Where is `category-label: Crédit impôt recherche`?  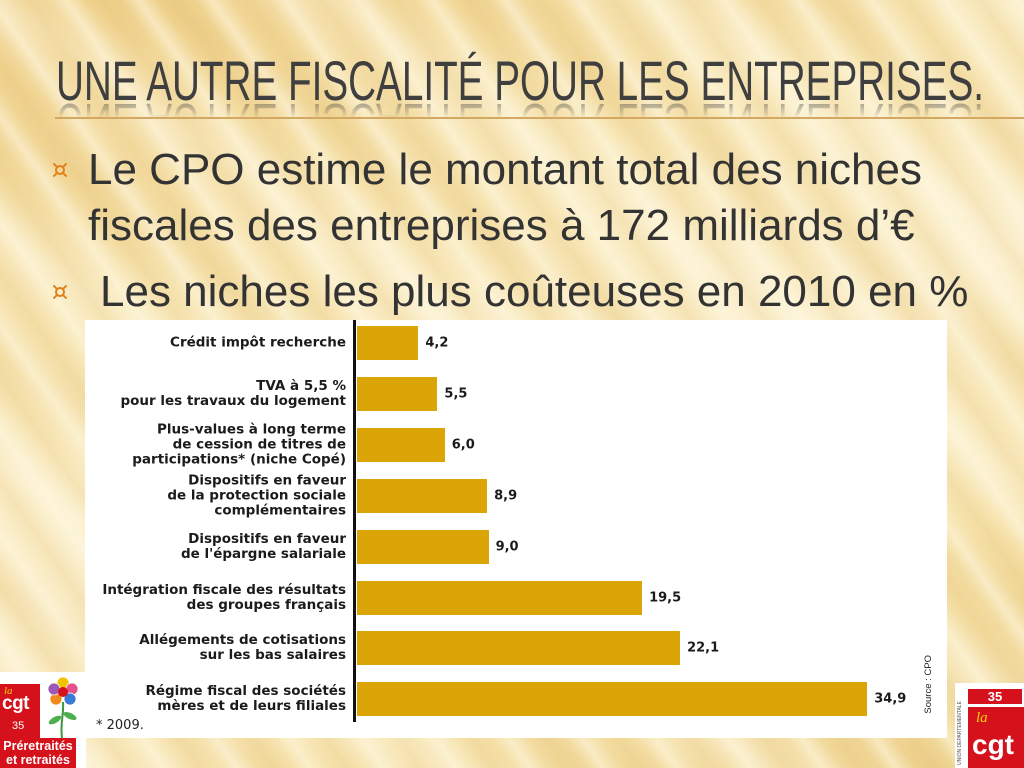
category-label: Crédit impôt recherche is located at coordinates (258, 342).